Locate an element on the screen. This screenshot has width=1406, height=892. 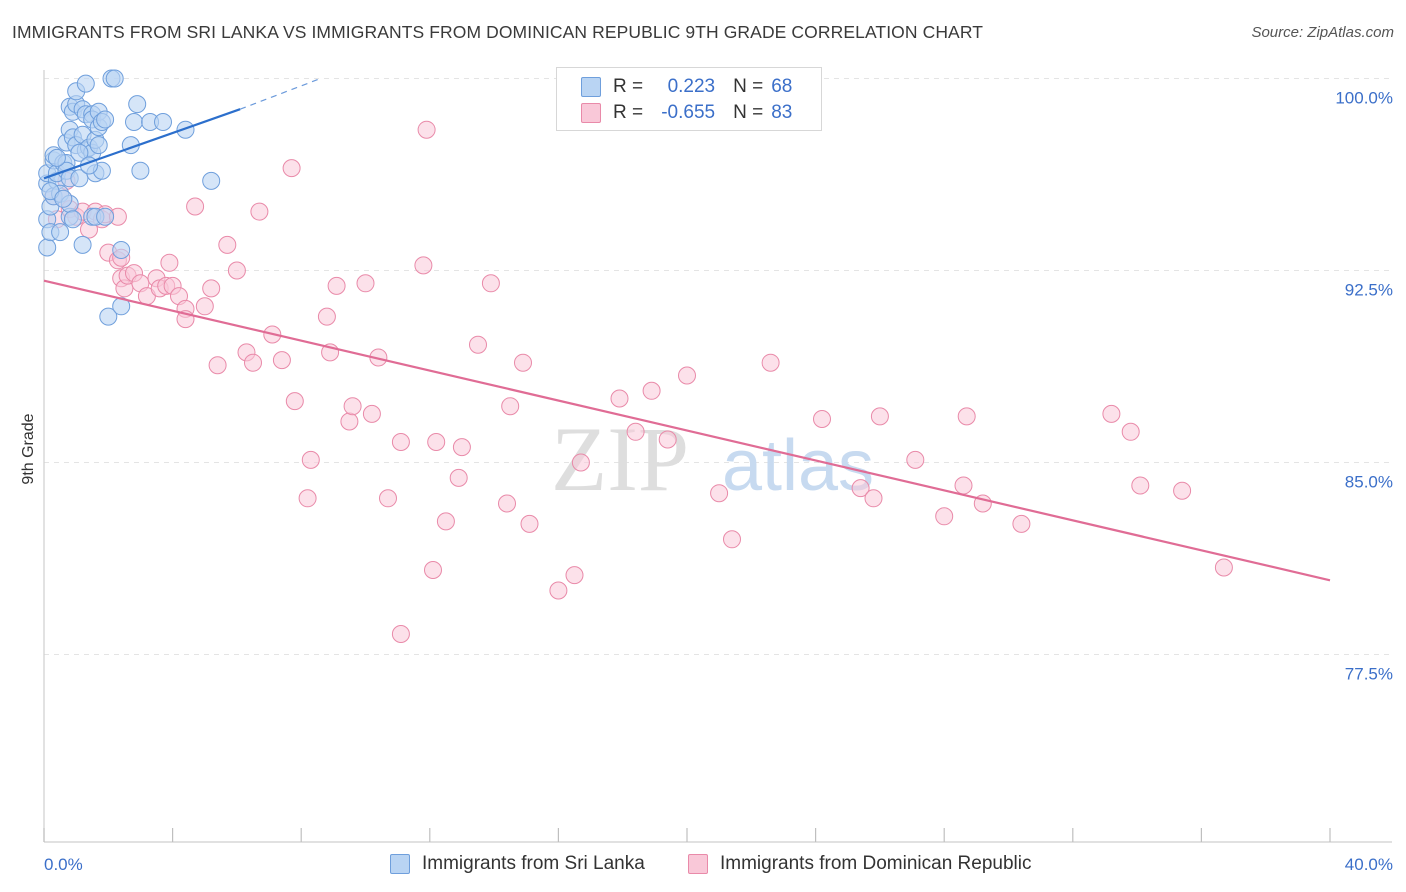
r-value-dominican: -0.655 is located at coordinates (688, 112).